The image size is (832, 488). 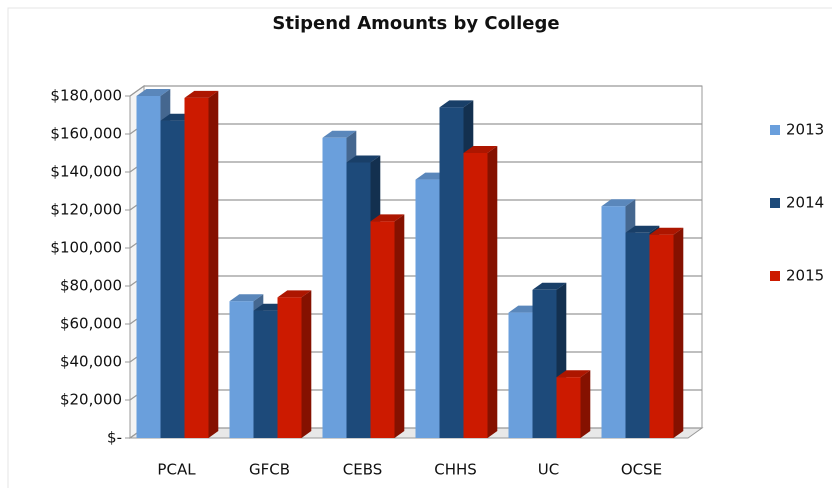 What do you see at coordinates (415, 91) in the screenshot?
I see `grid-line` at bounding box center [415, 91].